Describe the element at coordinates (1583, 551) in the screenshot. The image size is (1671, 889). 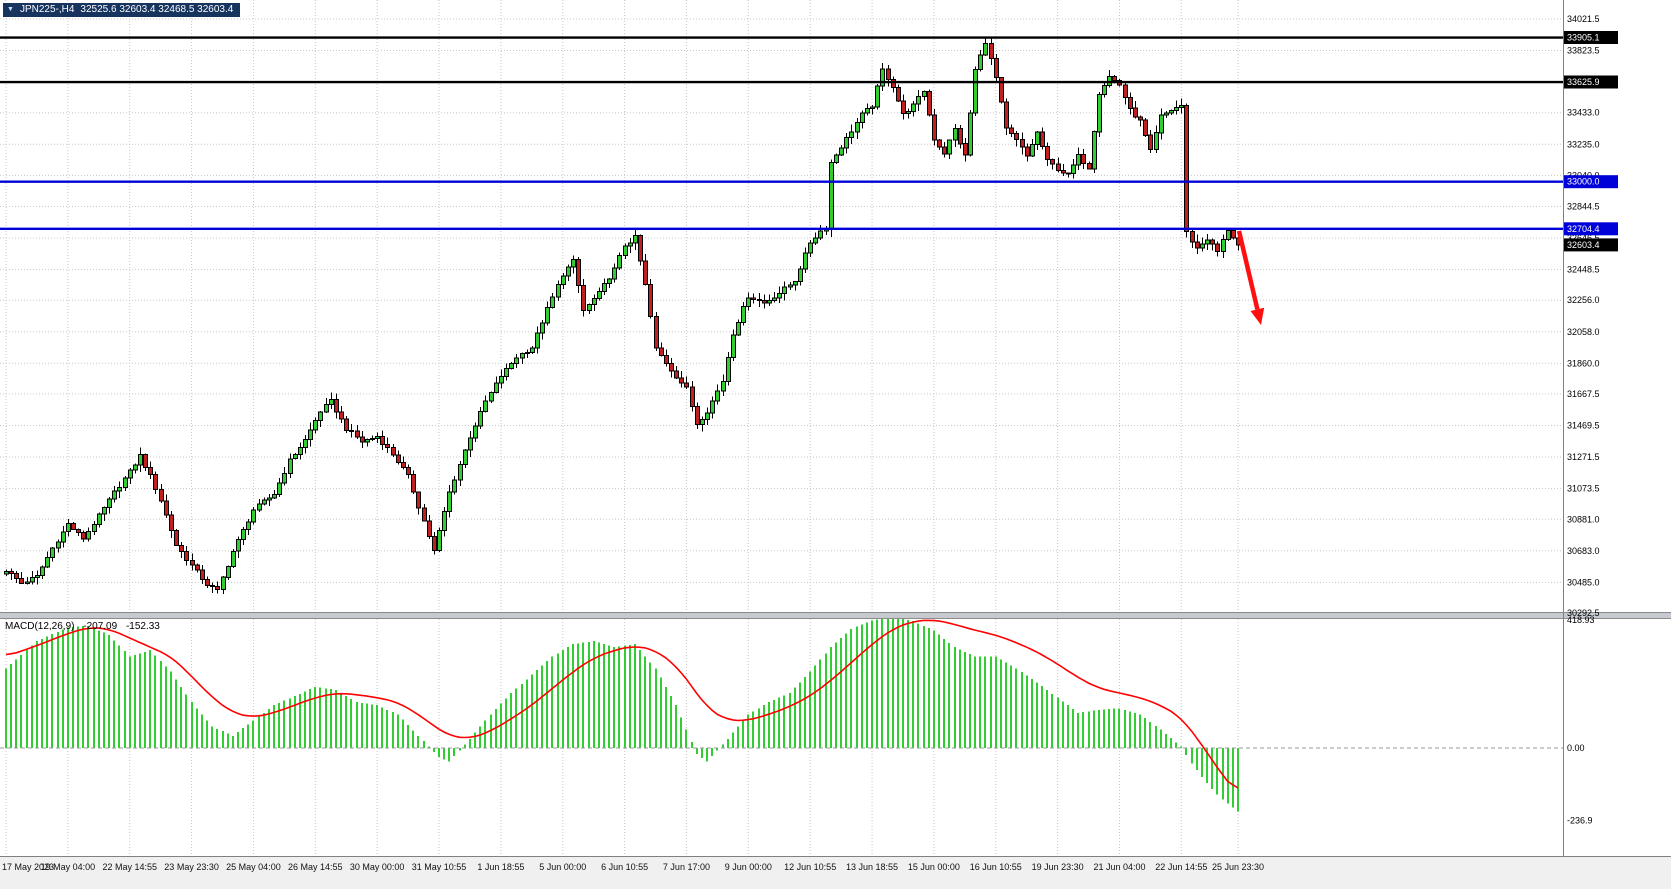
I see `svg-text: 30683.0` at that location.